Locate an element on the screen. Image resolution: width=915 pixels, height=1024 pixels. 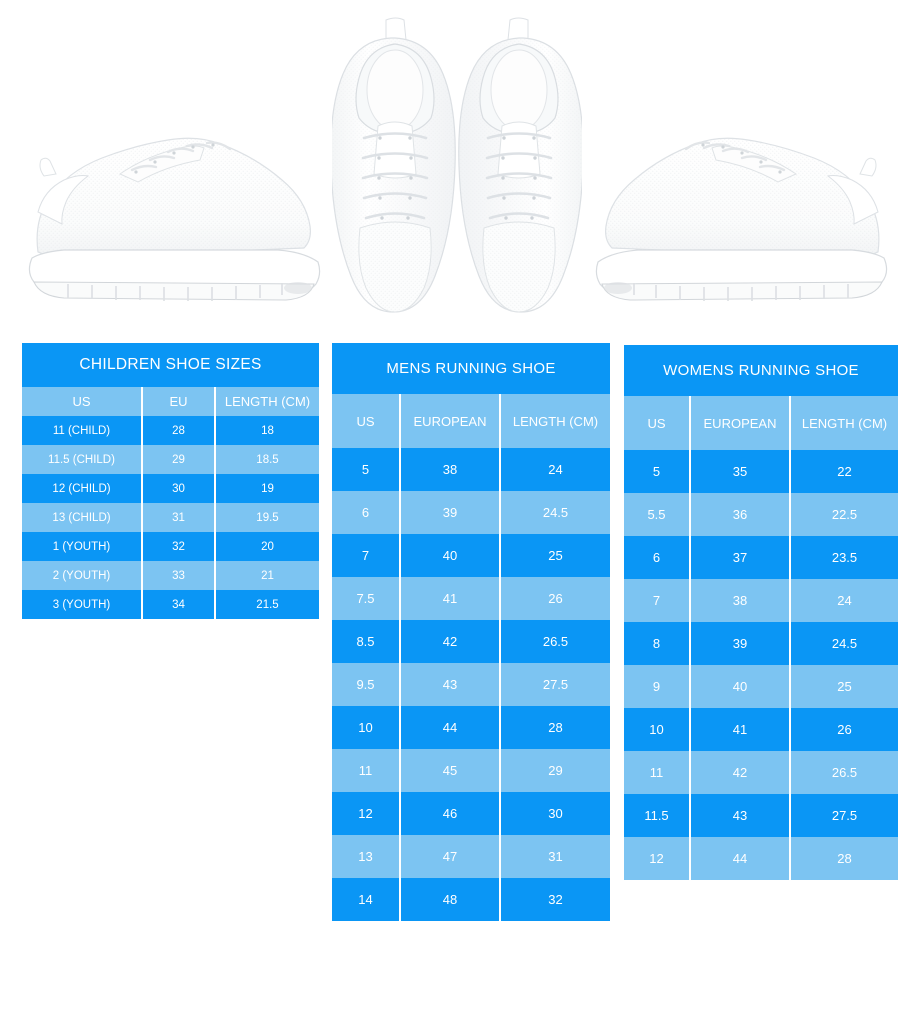
table-row: 11 45 29 is located at coordinates (471, 770).